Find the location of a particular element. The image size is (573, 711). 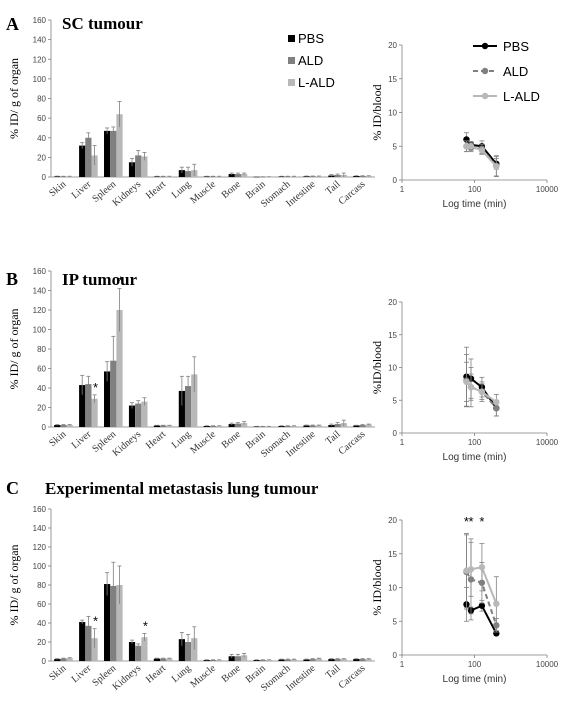

y-axis-label: %ID/blood is located at coordinates (377, 367).